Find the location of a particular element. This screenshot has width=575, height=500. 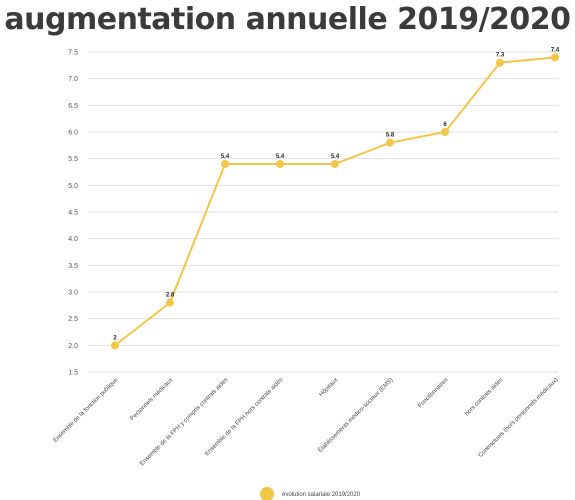

y-tick-label: 3.5 is located at coordinates (73, 266).